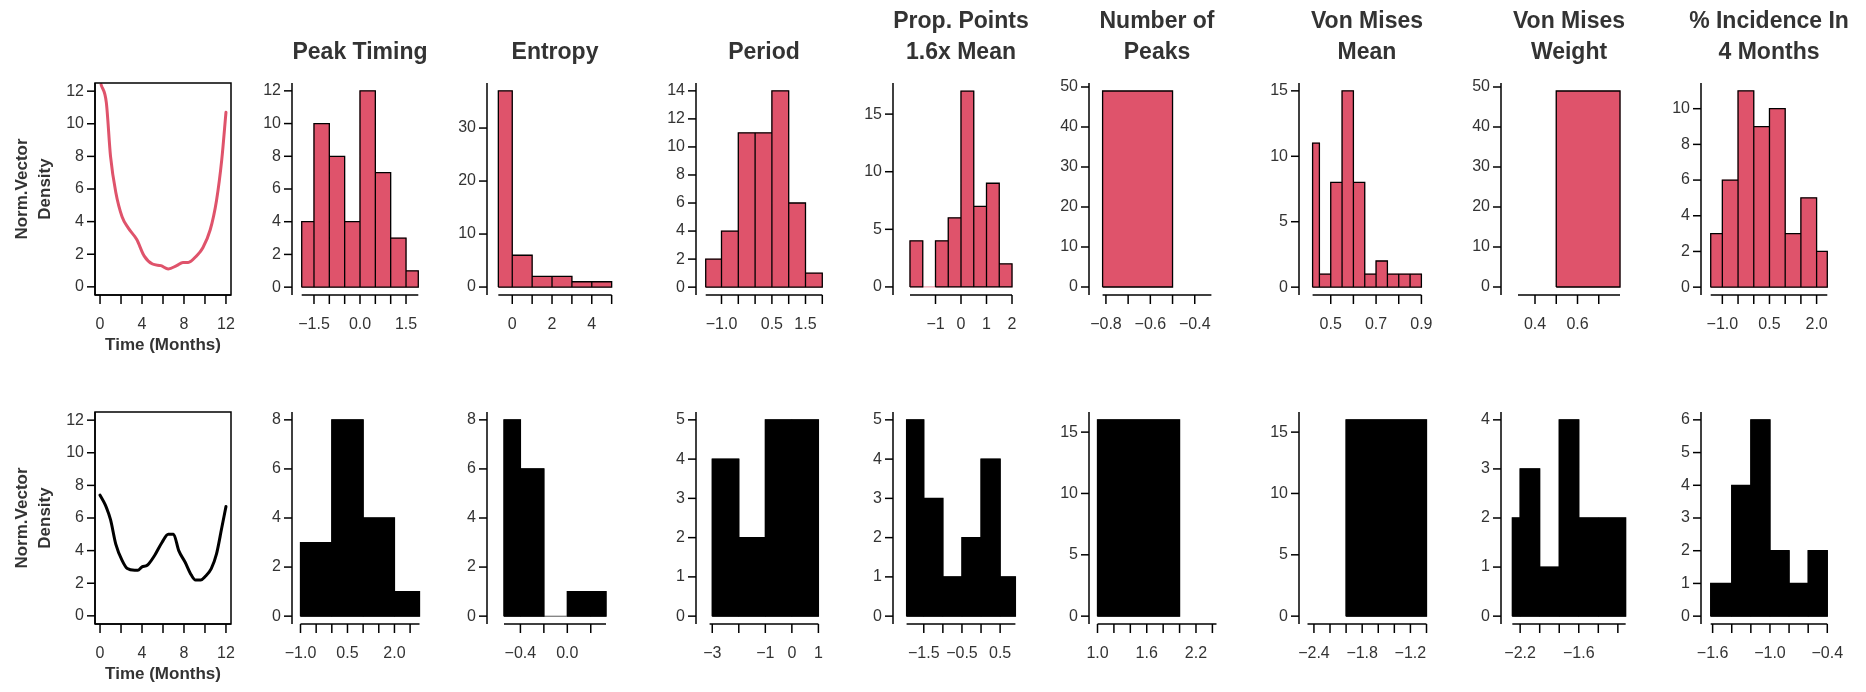 The image size is (1866, 692). I want to click on x-tick-label: 12, so click(226, 653).